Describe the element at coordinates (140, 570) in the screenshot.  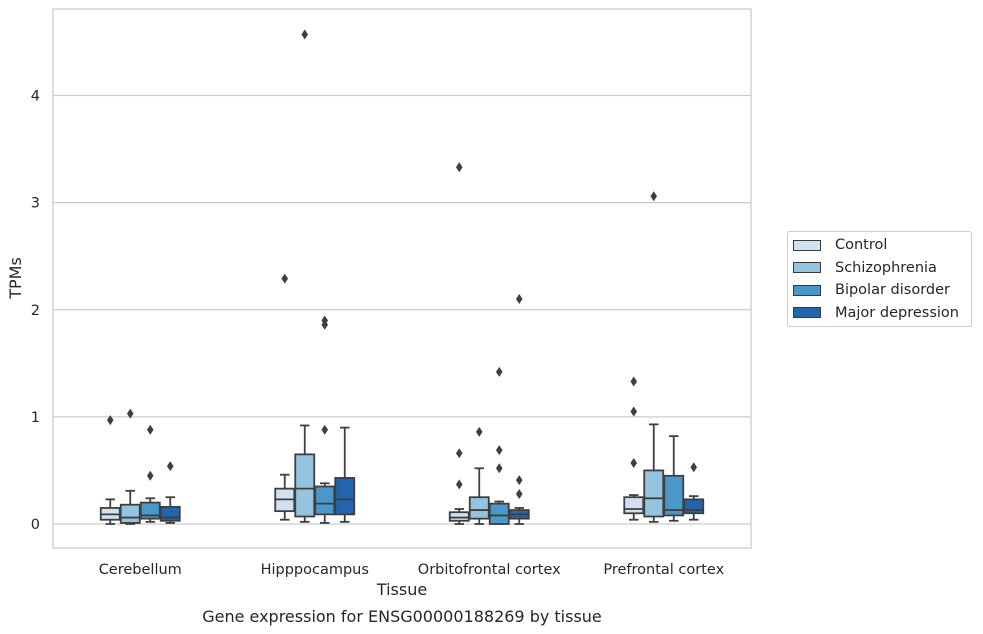
I see `x-tick-label: Cerebellum` at that location.